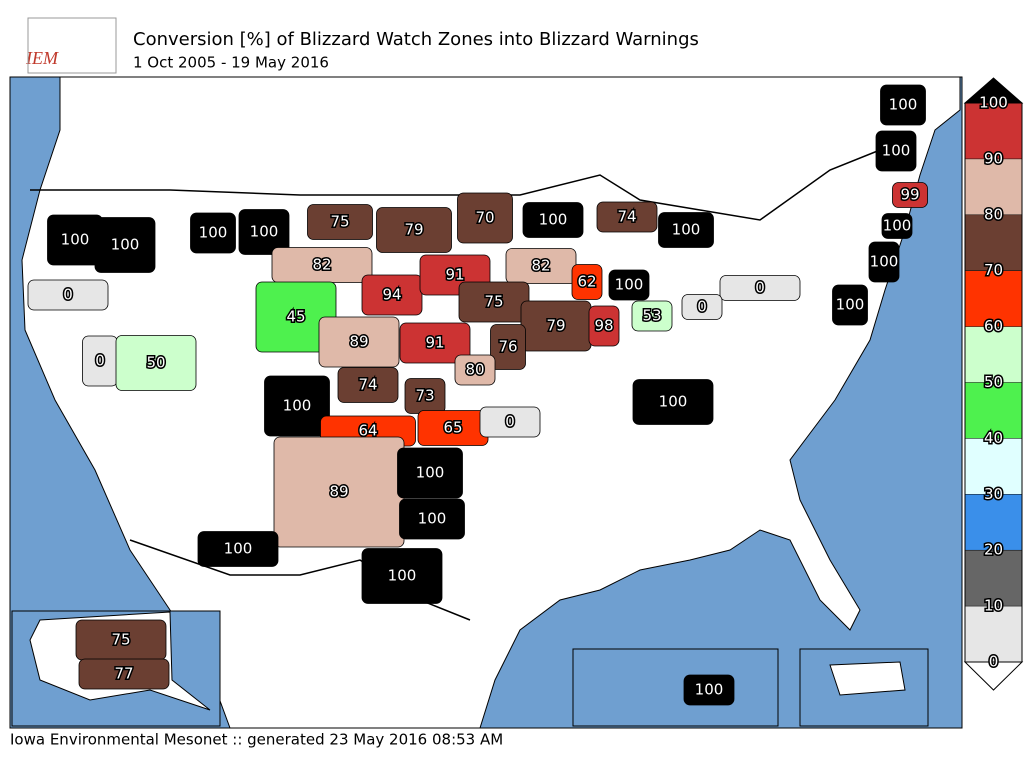 The height and width of the screenshot is (772, 1024). Describe the element at coordinates (338, 492) in the screenshot. I see `zone-label: 89` at that location.